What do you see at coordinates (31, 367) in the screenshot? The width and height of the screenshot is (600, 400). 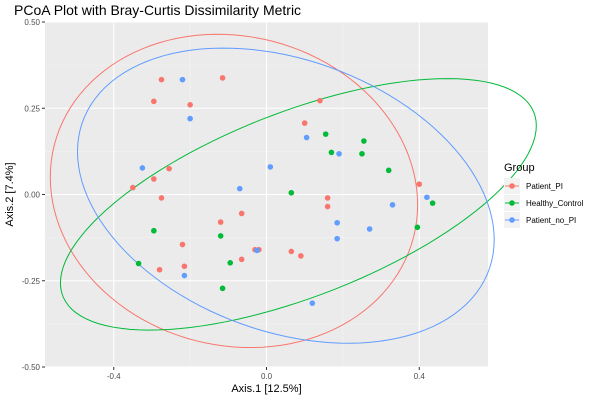 I see `y-tick-label: -0.50` at bounding box center [31, 367].